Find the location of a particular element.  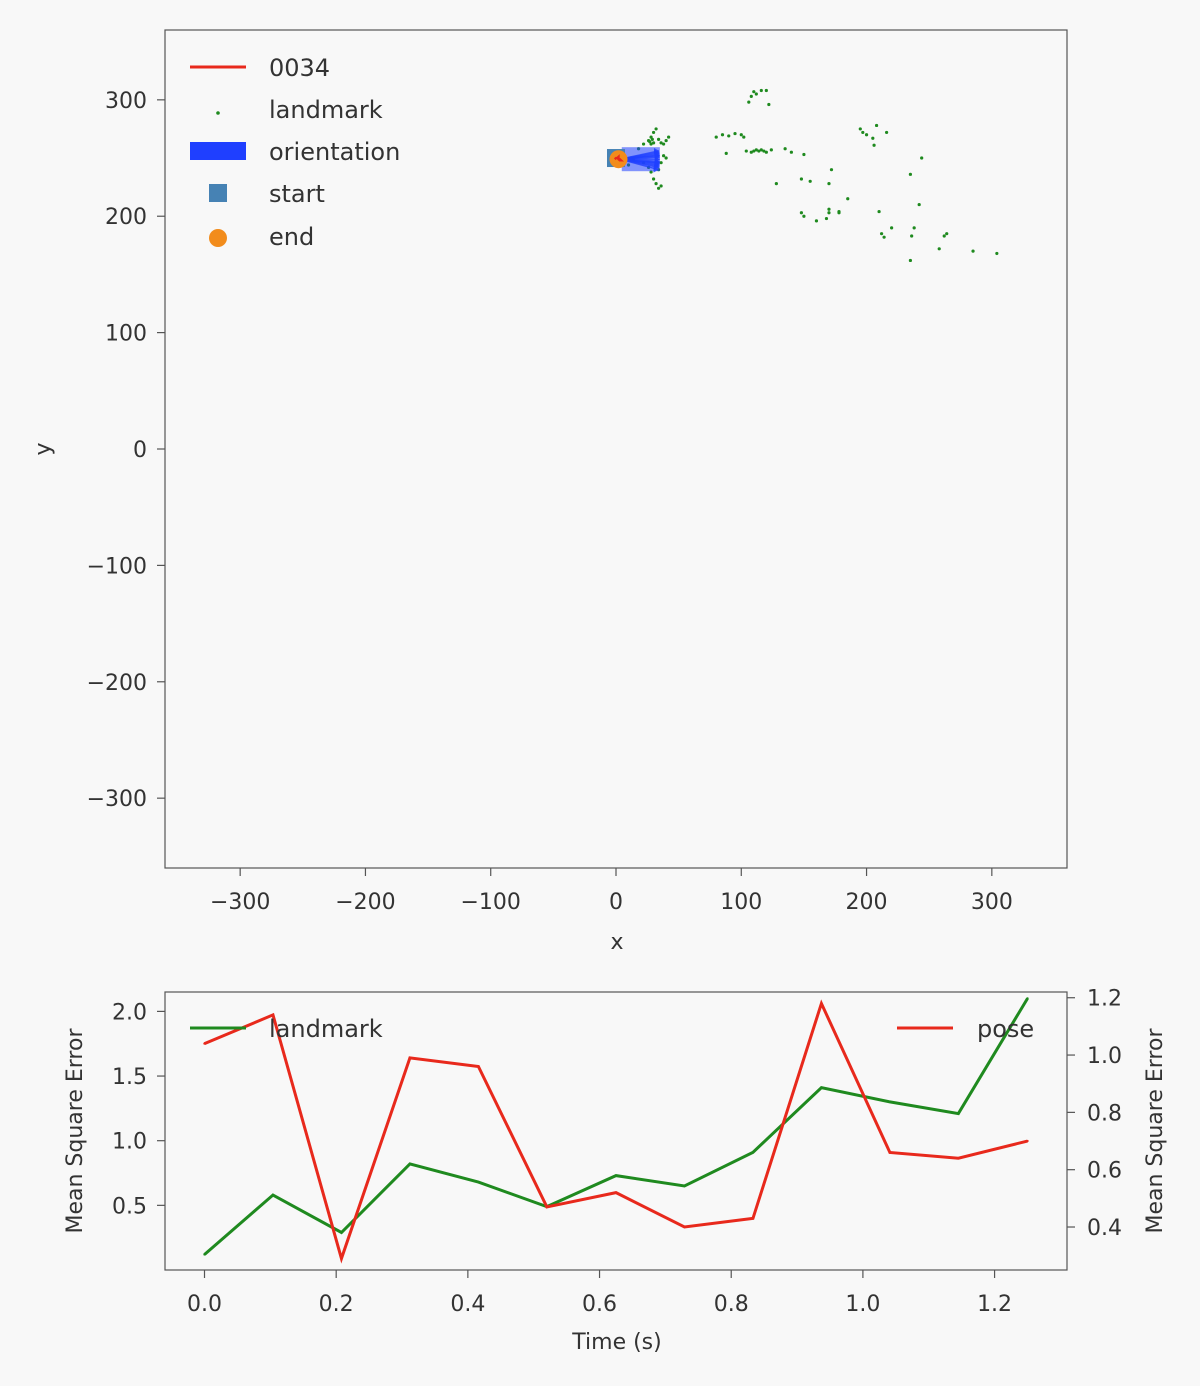

time-tick-label: 1.0 is located at coordinates (862, 1304).